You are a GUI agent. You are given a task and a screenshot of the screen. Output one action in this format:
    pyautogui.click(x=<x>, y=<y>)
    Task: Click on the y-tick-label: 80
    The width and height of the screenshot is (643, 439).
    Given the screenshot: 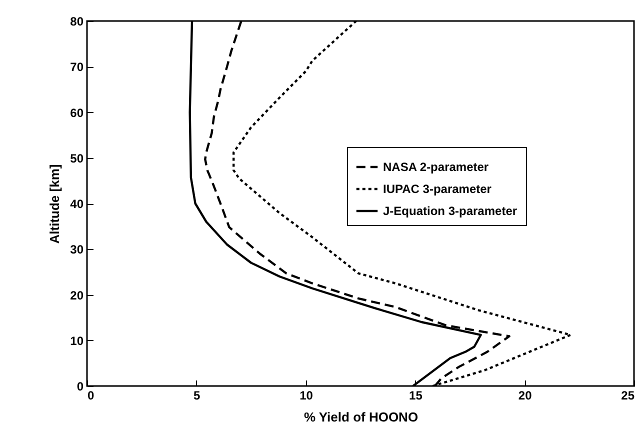 What is the action you would take?
    pyautogui.click(x=77, y=21)
    